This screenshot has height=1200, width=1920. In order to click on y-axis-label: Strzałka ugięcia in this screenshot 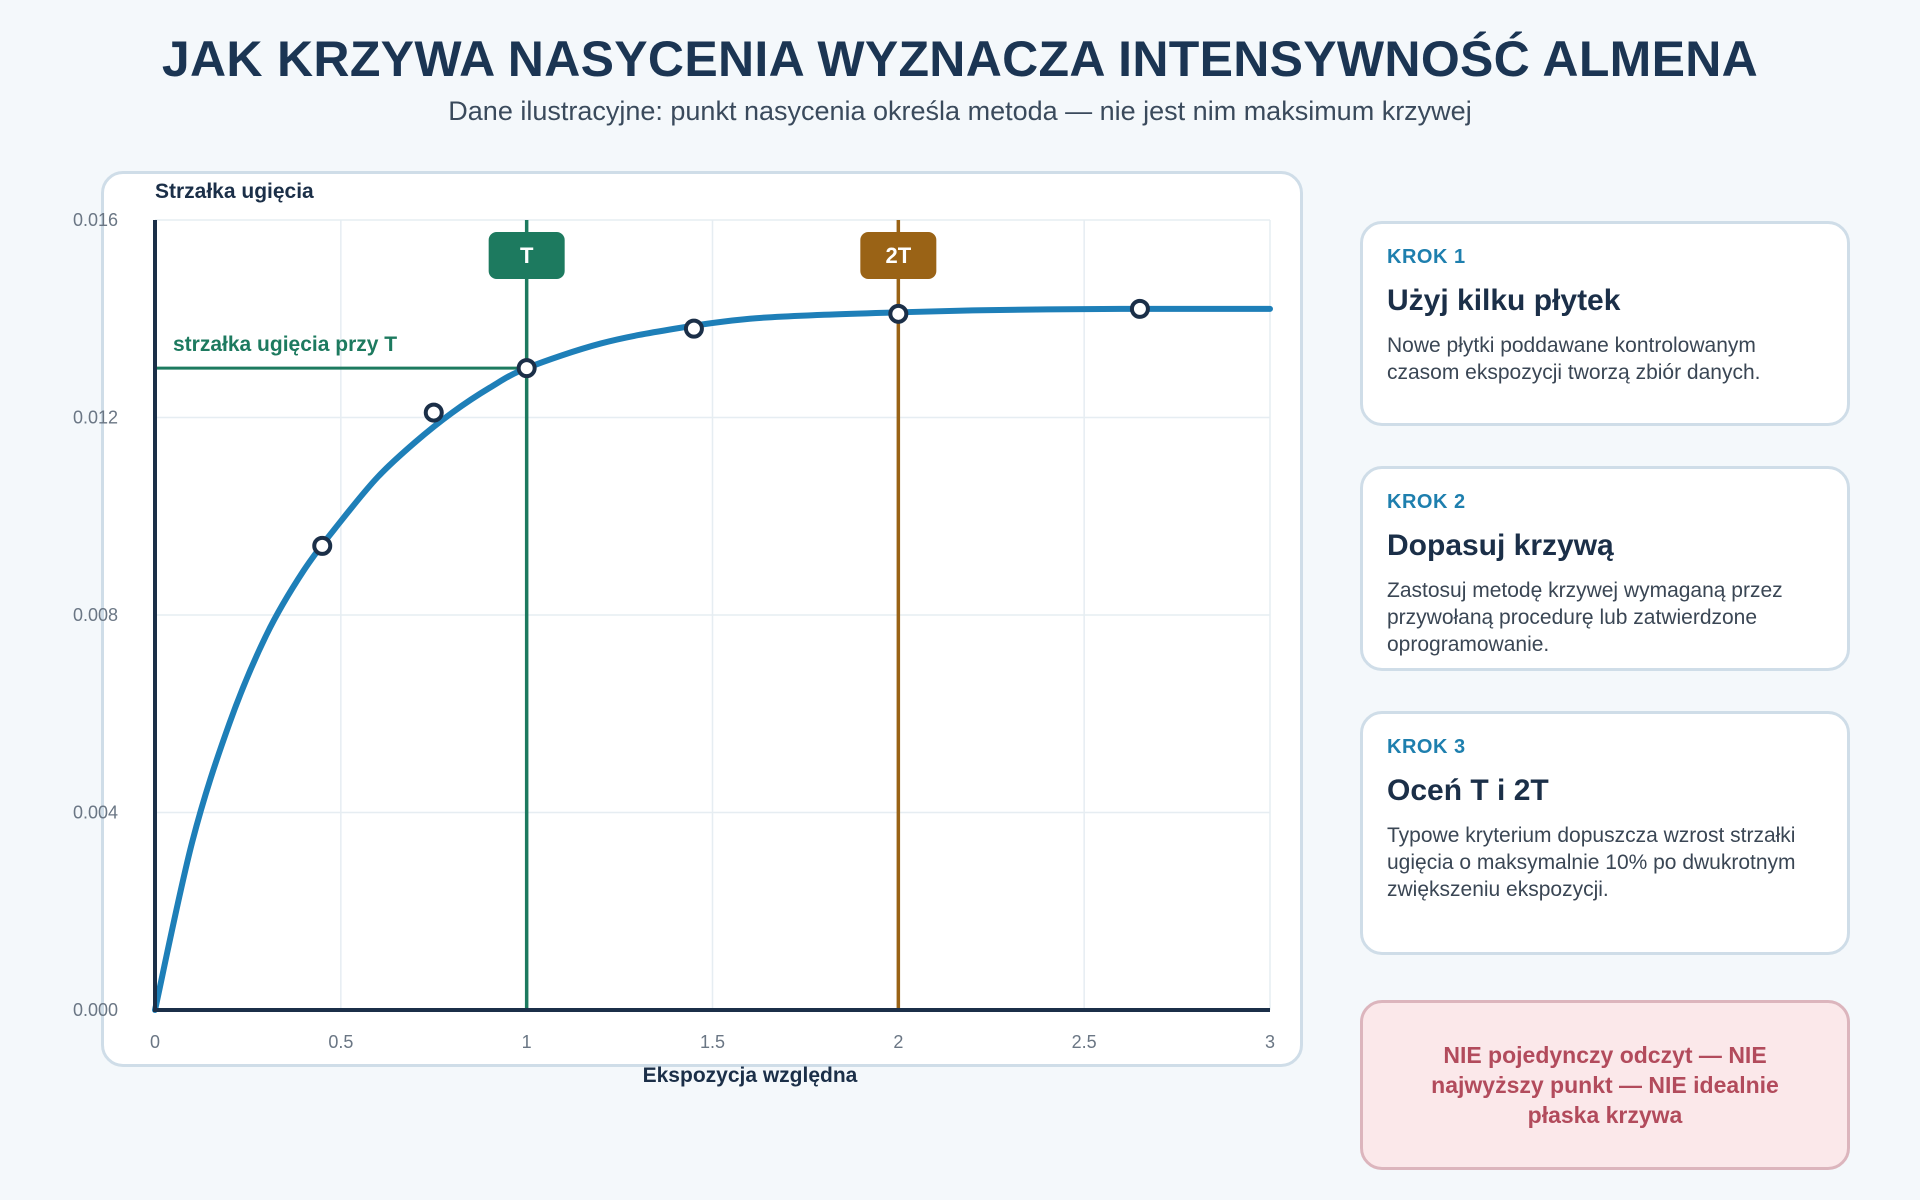, I will do `click(234, 191)`.